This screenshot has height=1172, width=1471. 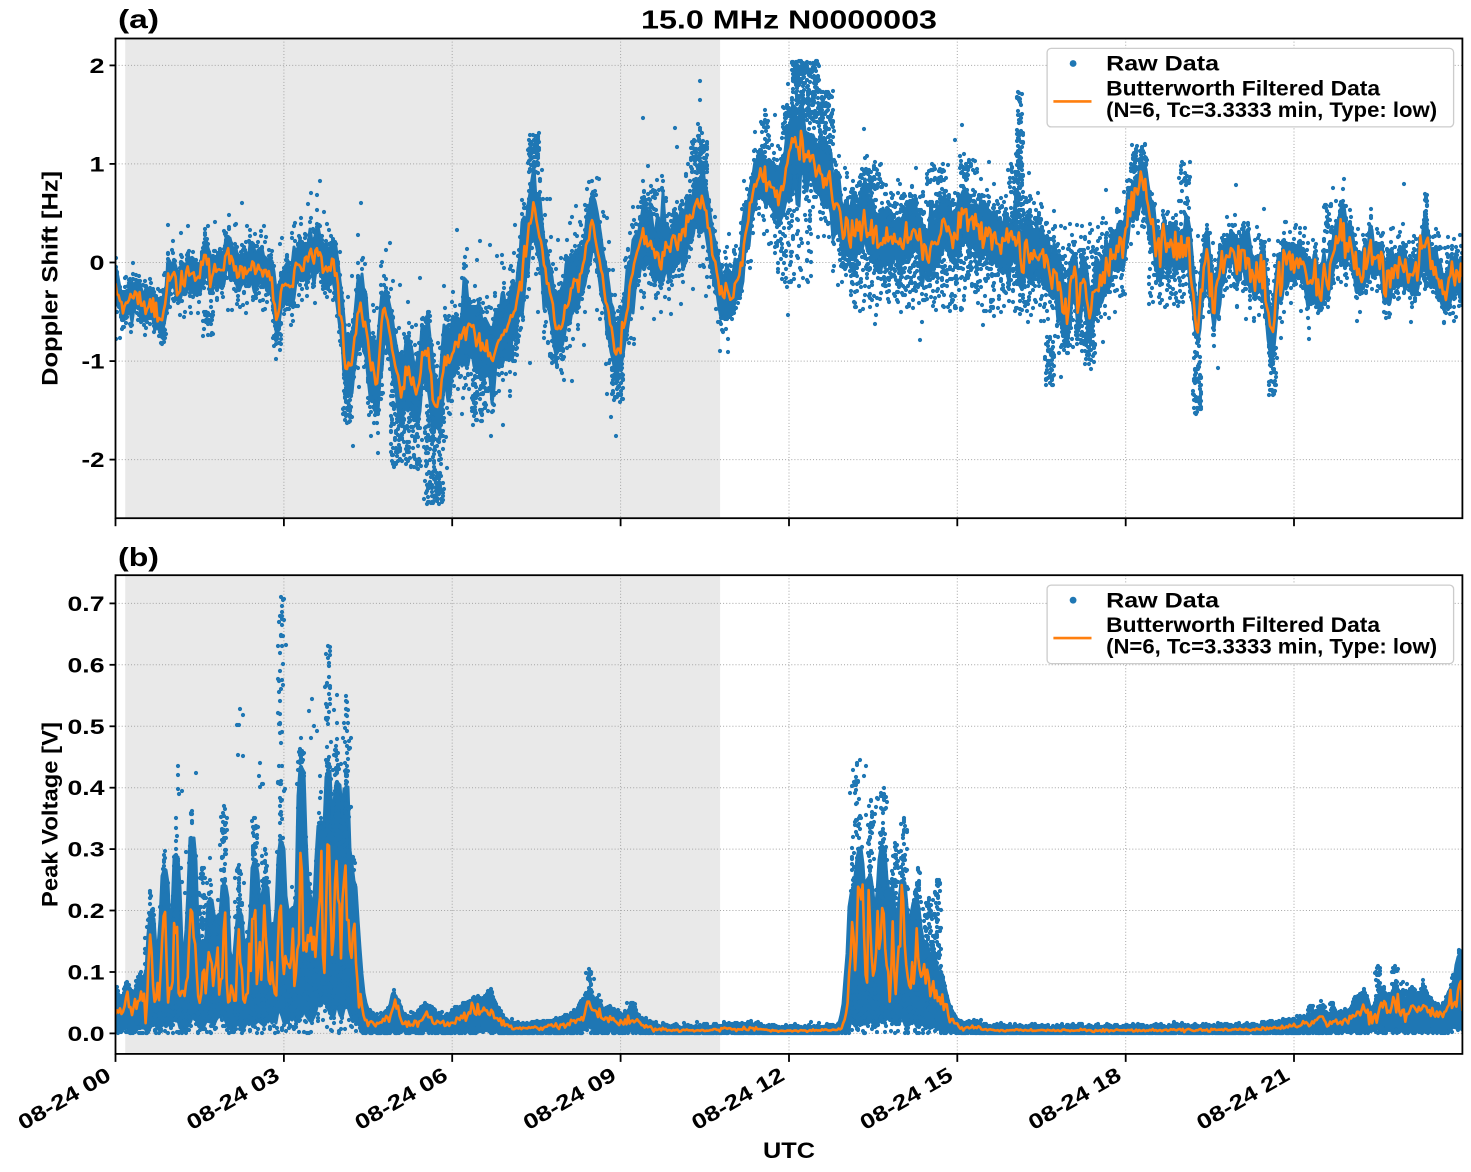 What do you see at coordinates (86, 1034) in the screenshot?
I see `svg-text: 0.0` at bounding box center [86, 1034].